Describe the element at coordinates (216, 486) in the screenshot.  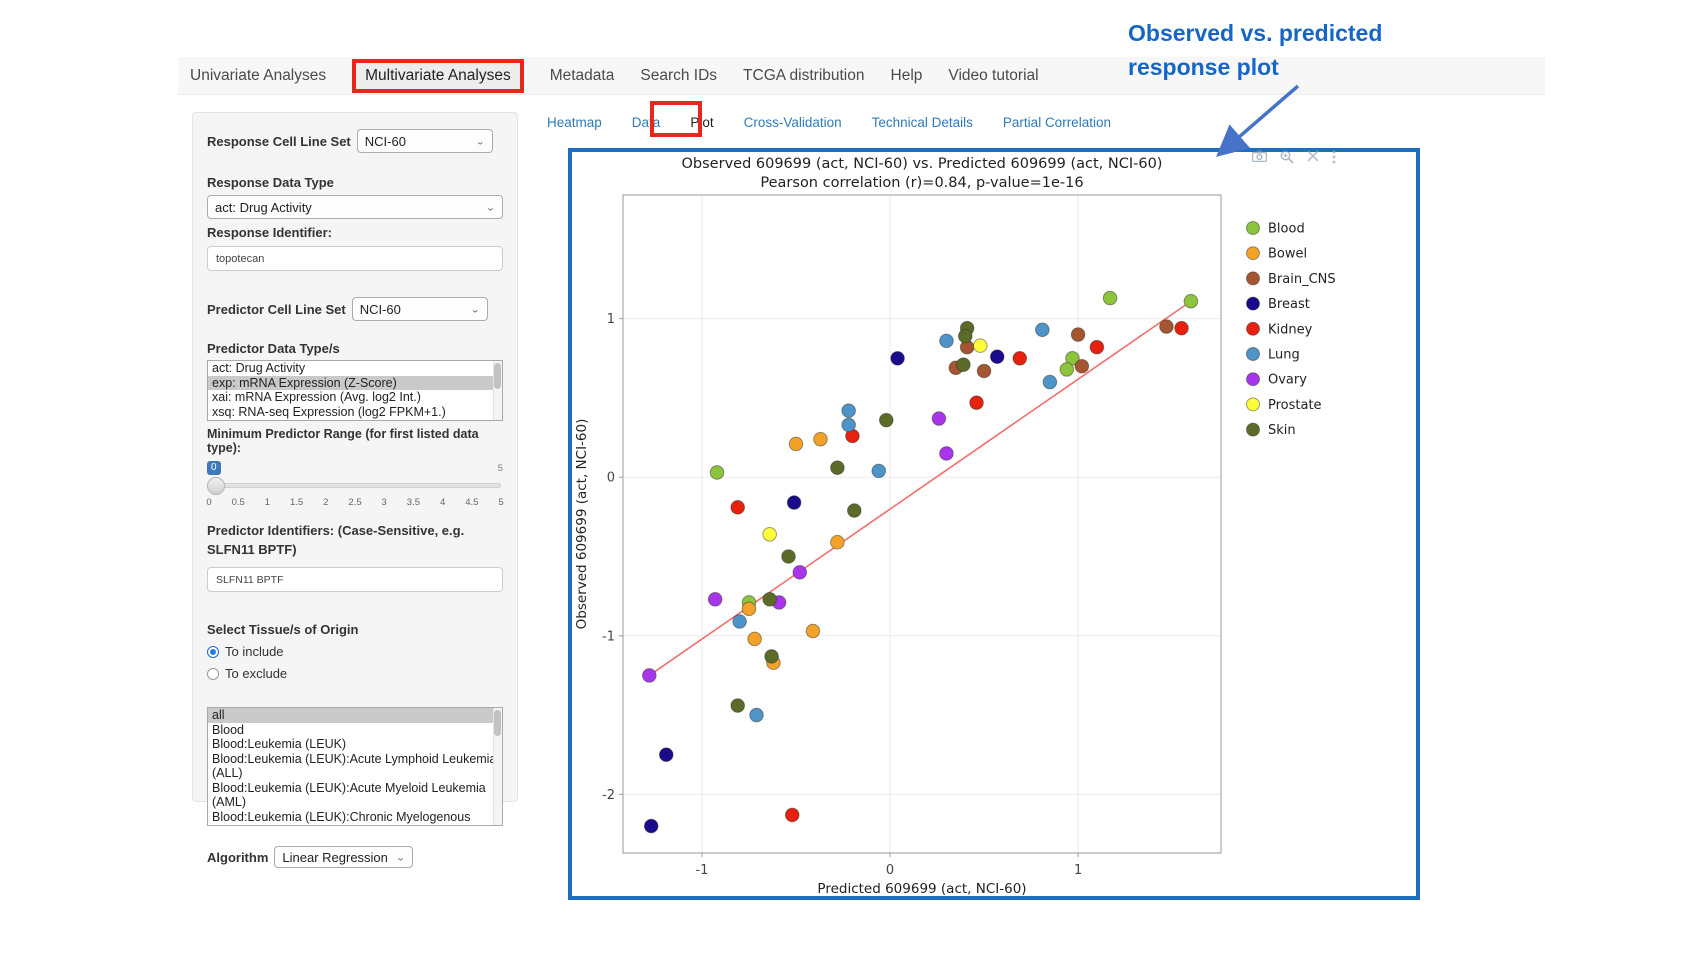
I see `slider-handle` at that location.